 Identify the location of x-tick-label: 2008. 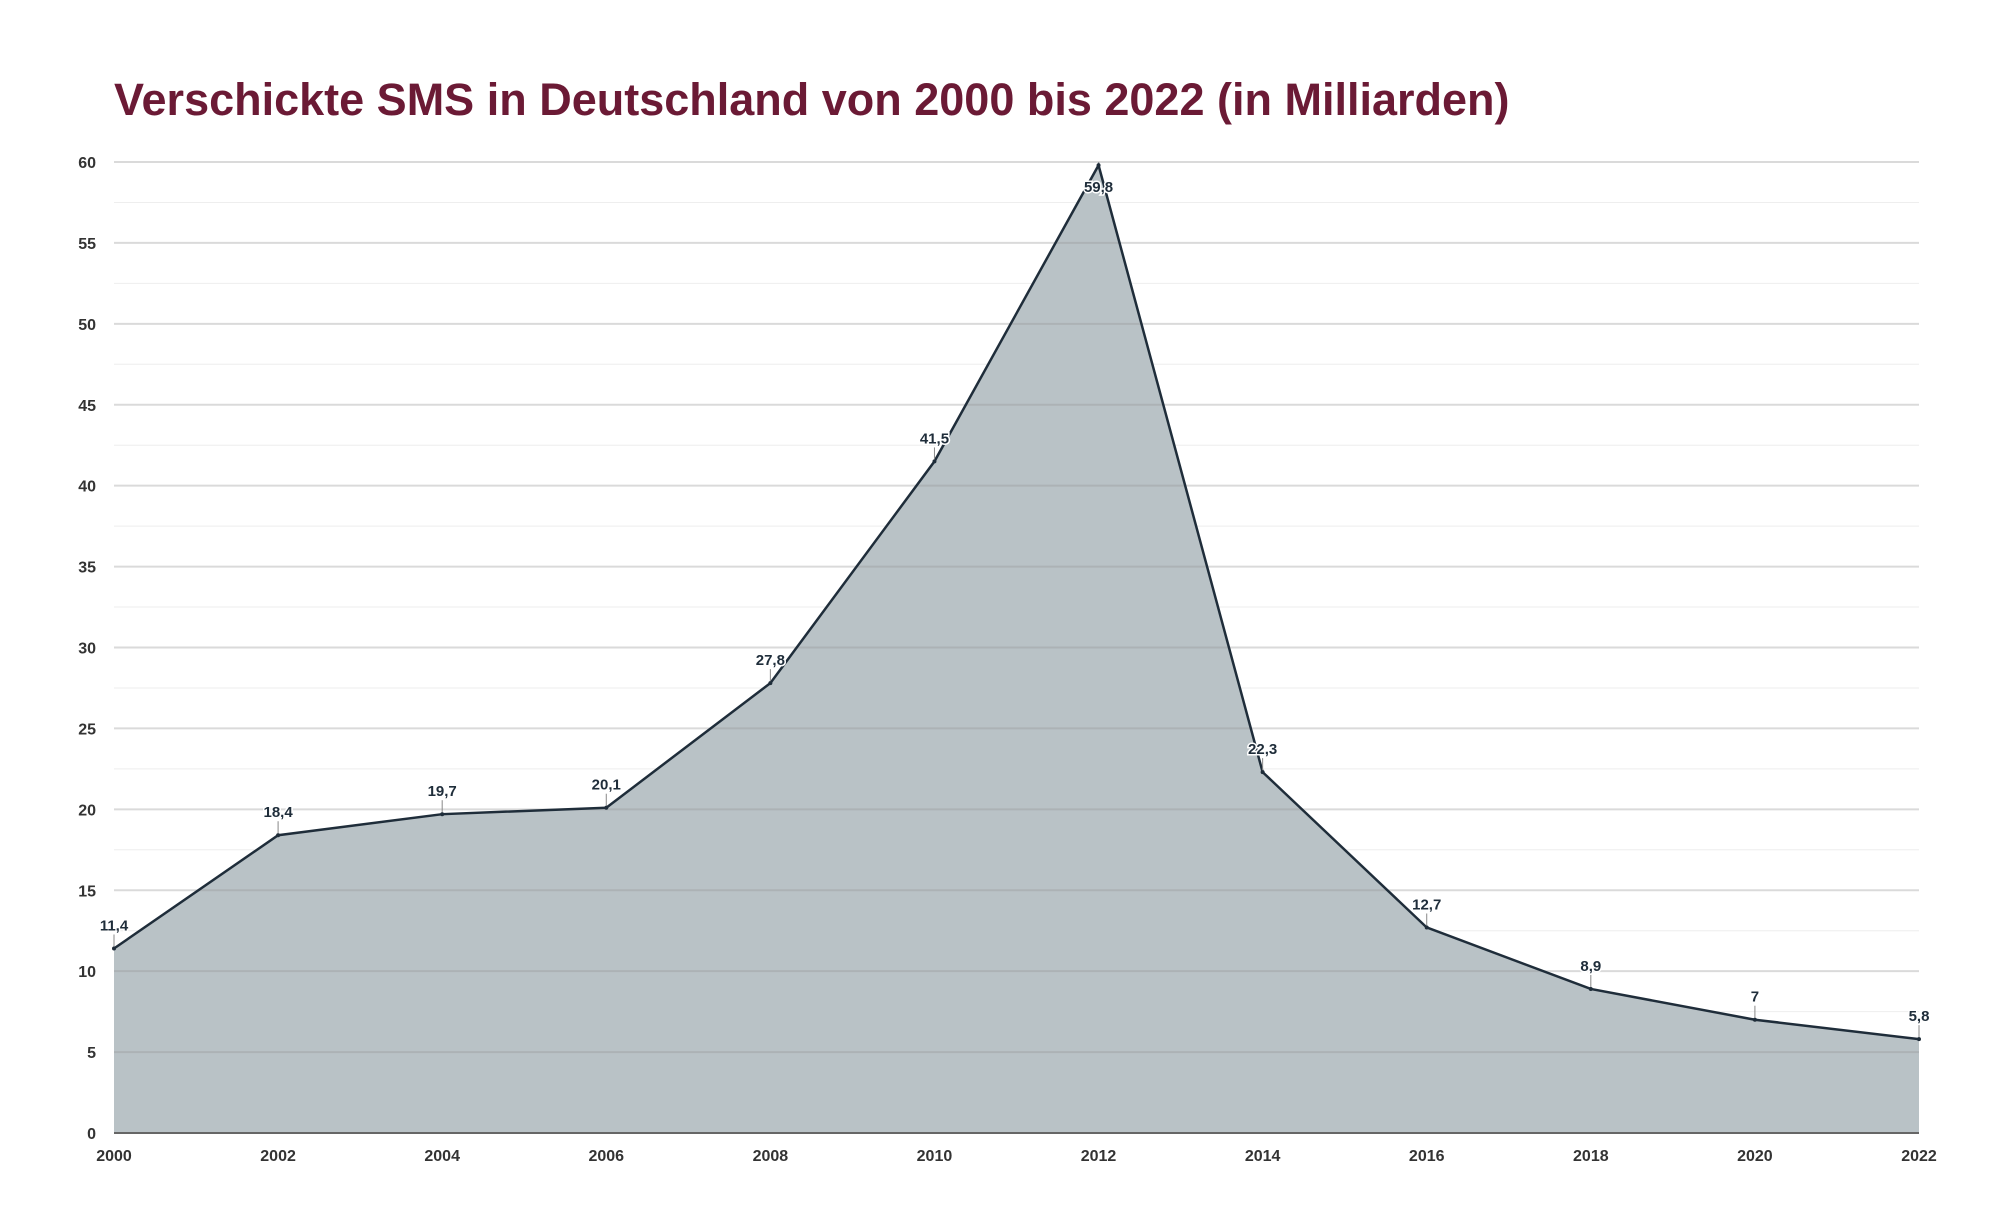
(771, 1156).